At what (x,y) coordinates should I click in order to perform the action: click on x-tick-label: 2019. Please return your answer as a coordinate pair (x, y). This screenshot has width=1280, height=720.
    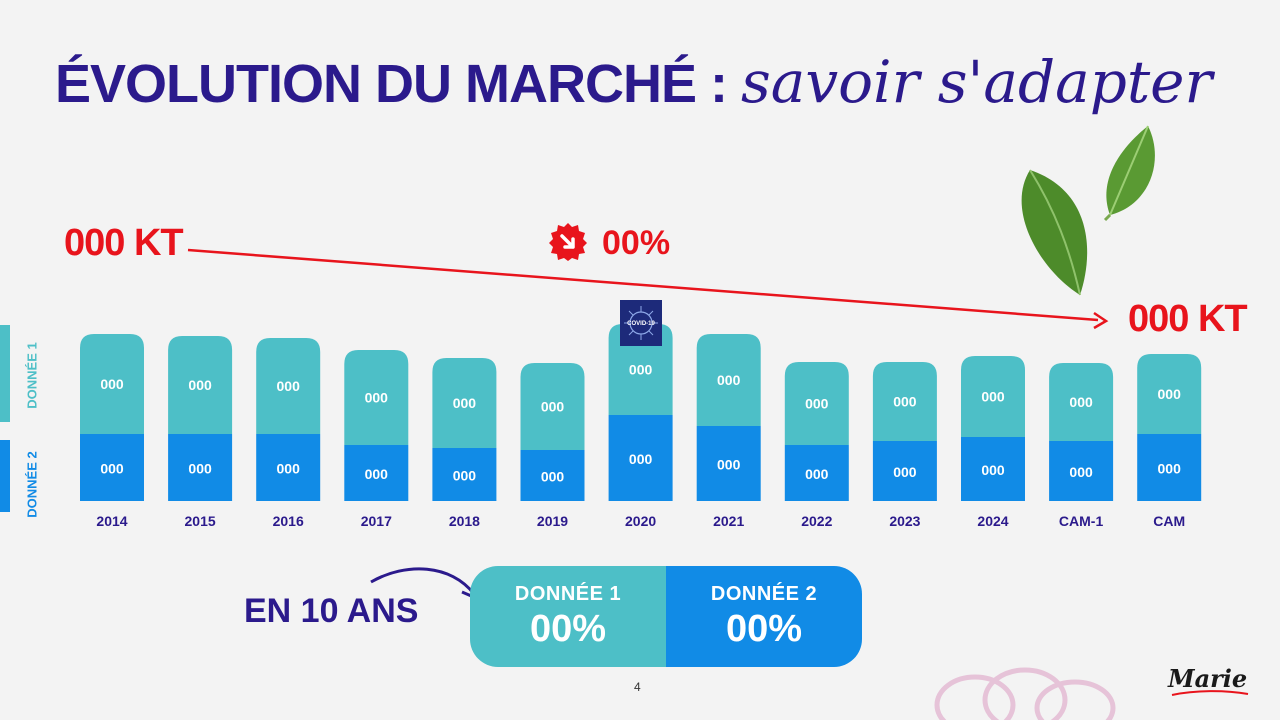
    Looking at the image, I should click on (552, 521).